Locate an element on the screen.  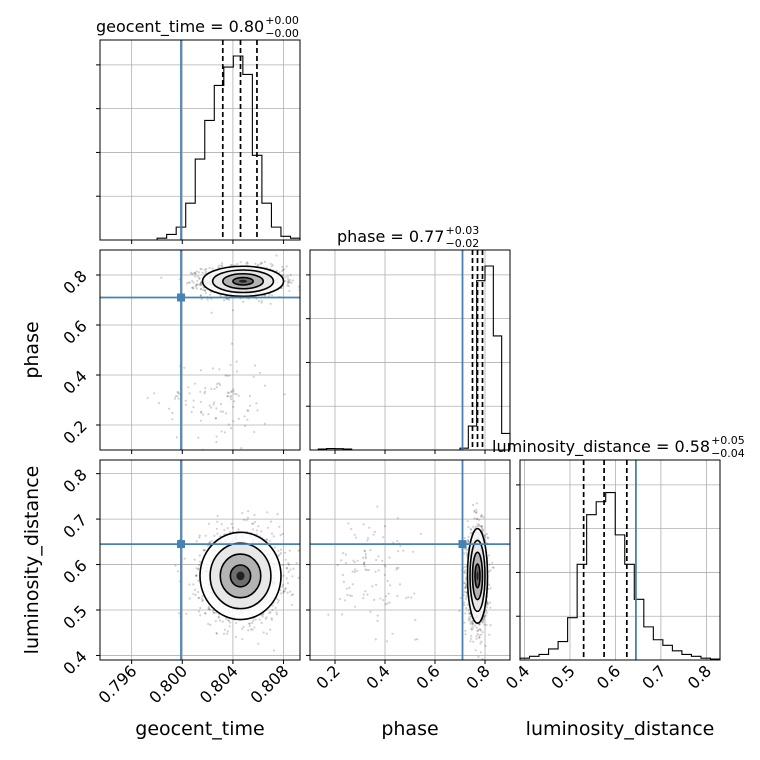
panel-hist-phase is located at coordinates (408, 350).